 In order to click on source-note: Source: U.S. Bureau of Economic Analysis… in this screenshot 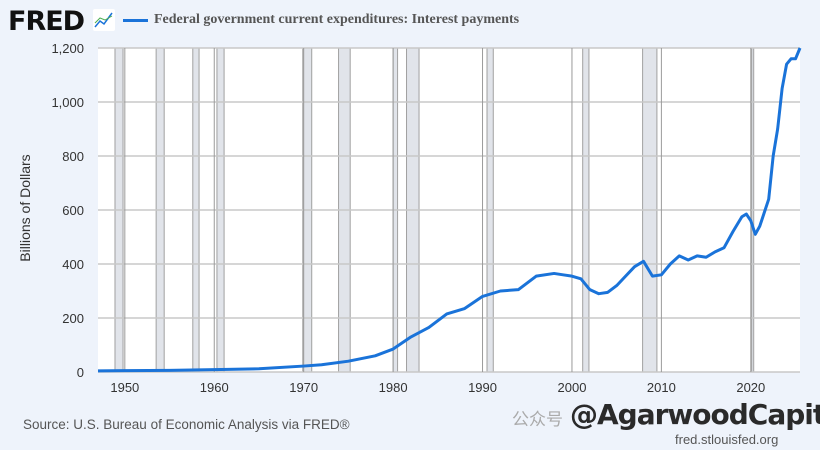, I will do `click(186, 424)`.